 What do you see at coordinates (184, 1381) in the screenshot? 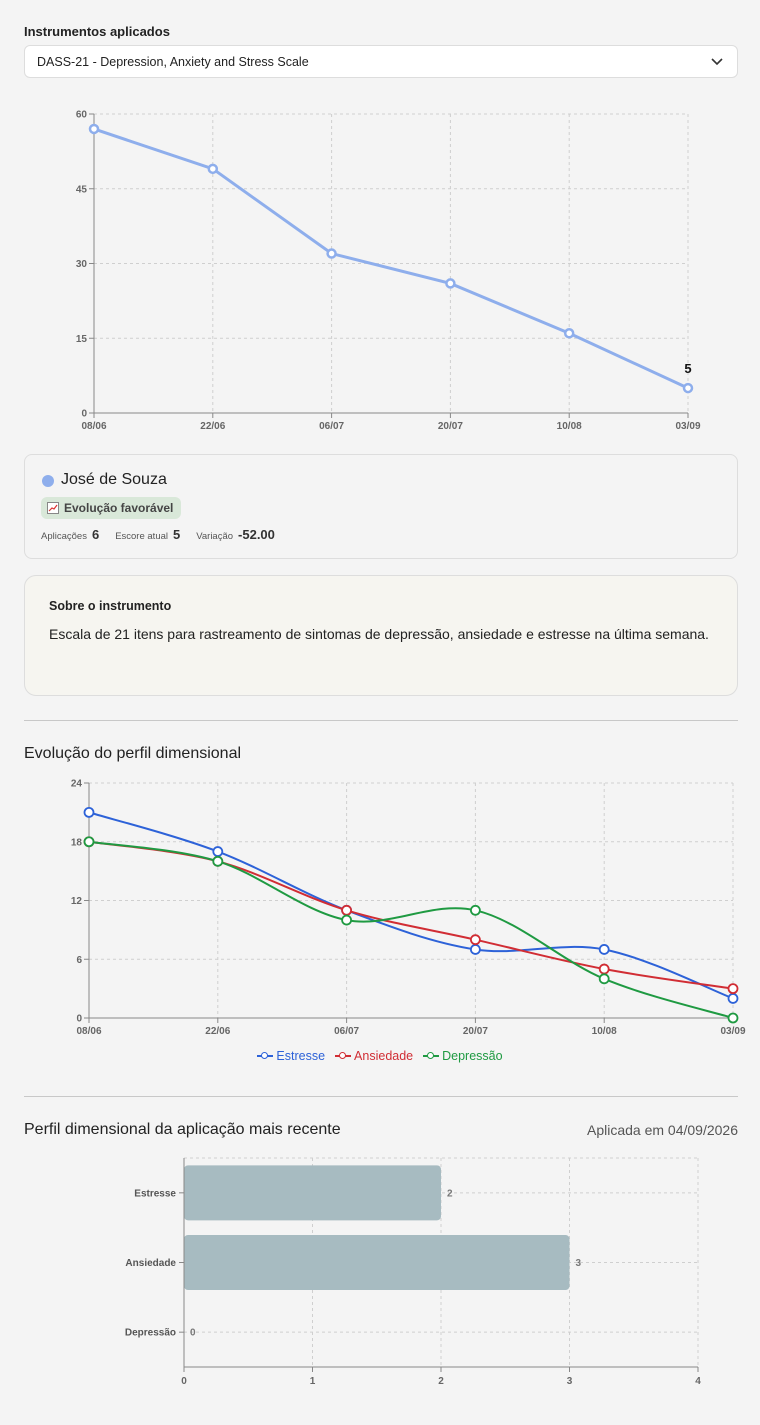
I see `x-tick-label: 0` at bounding box center [184, 1381].